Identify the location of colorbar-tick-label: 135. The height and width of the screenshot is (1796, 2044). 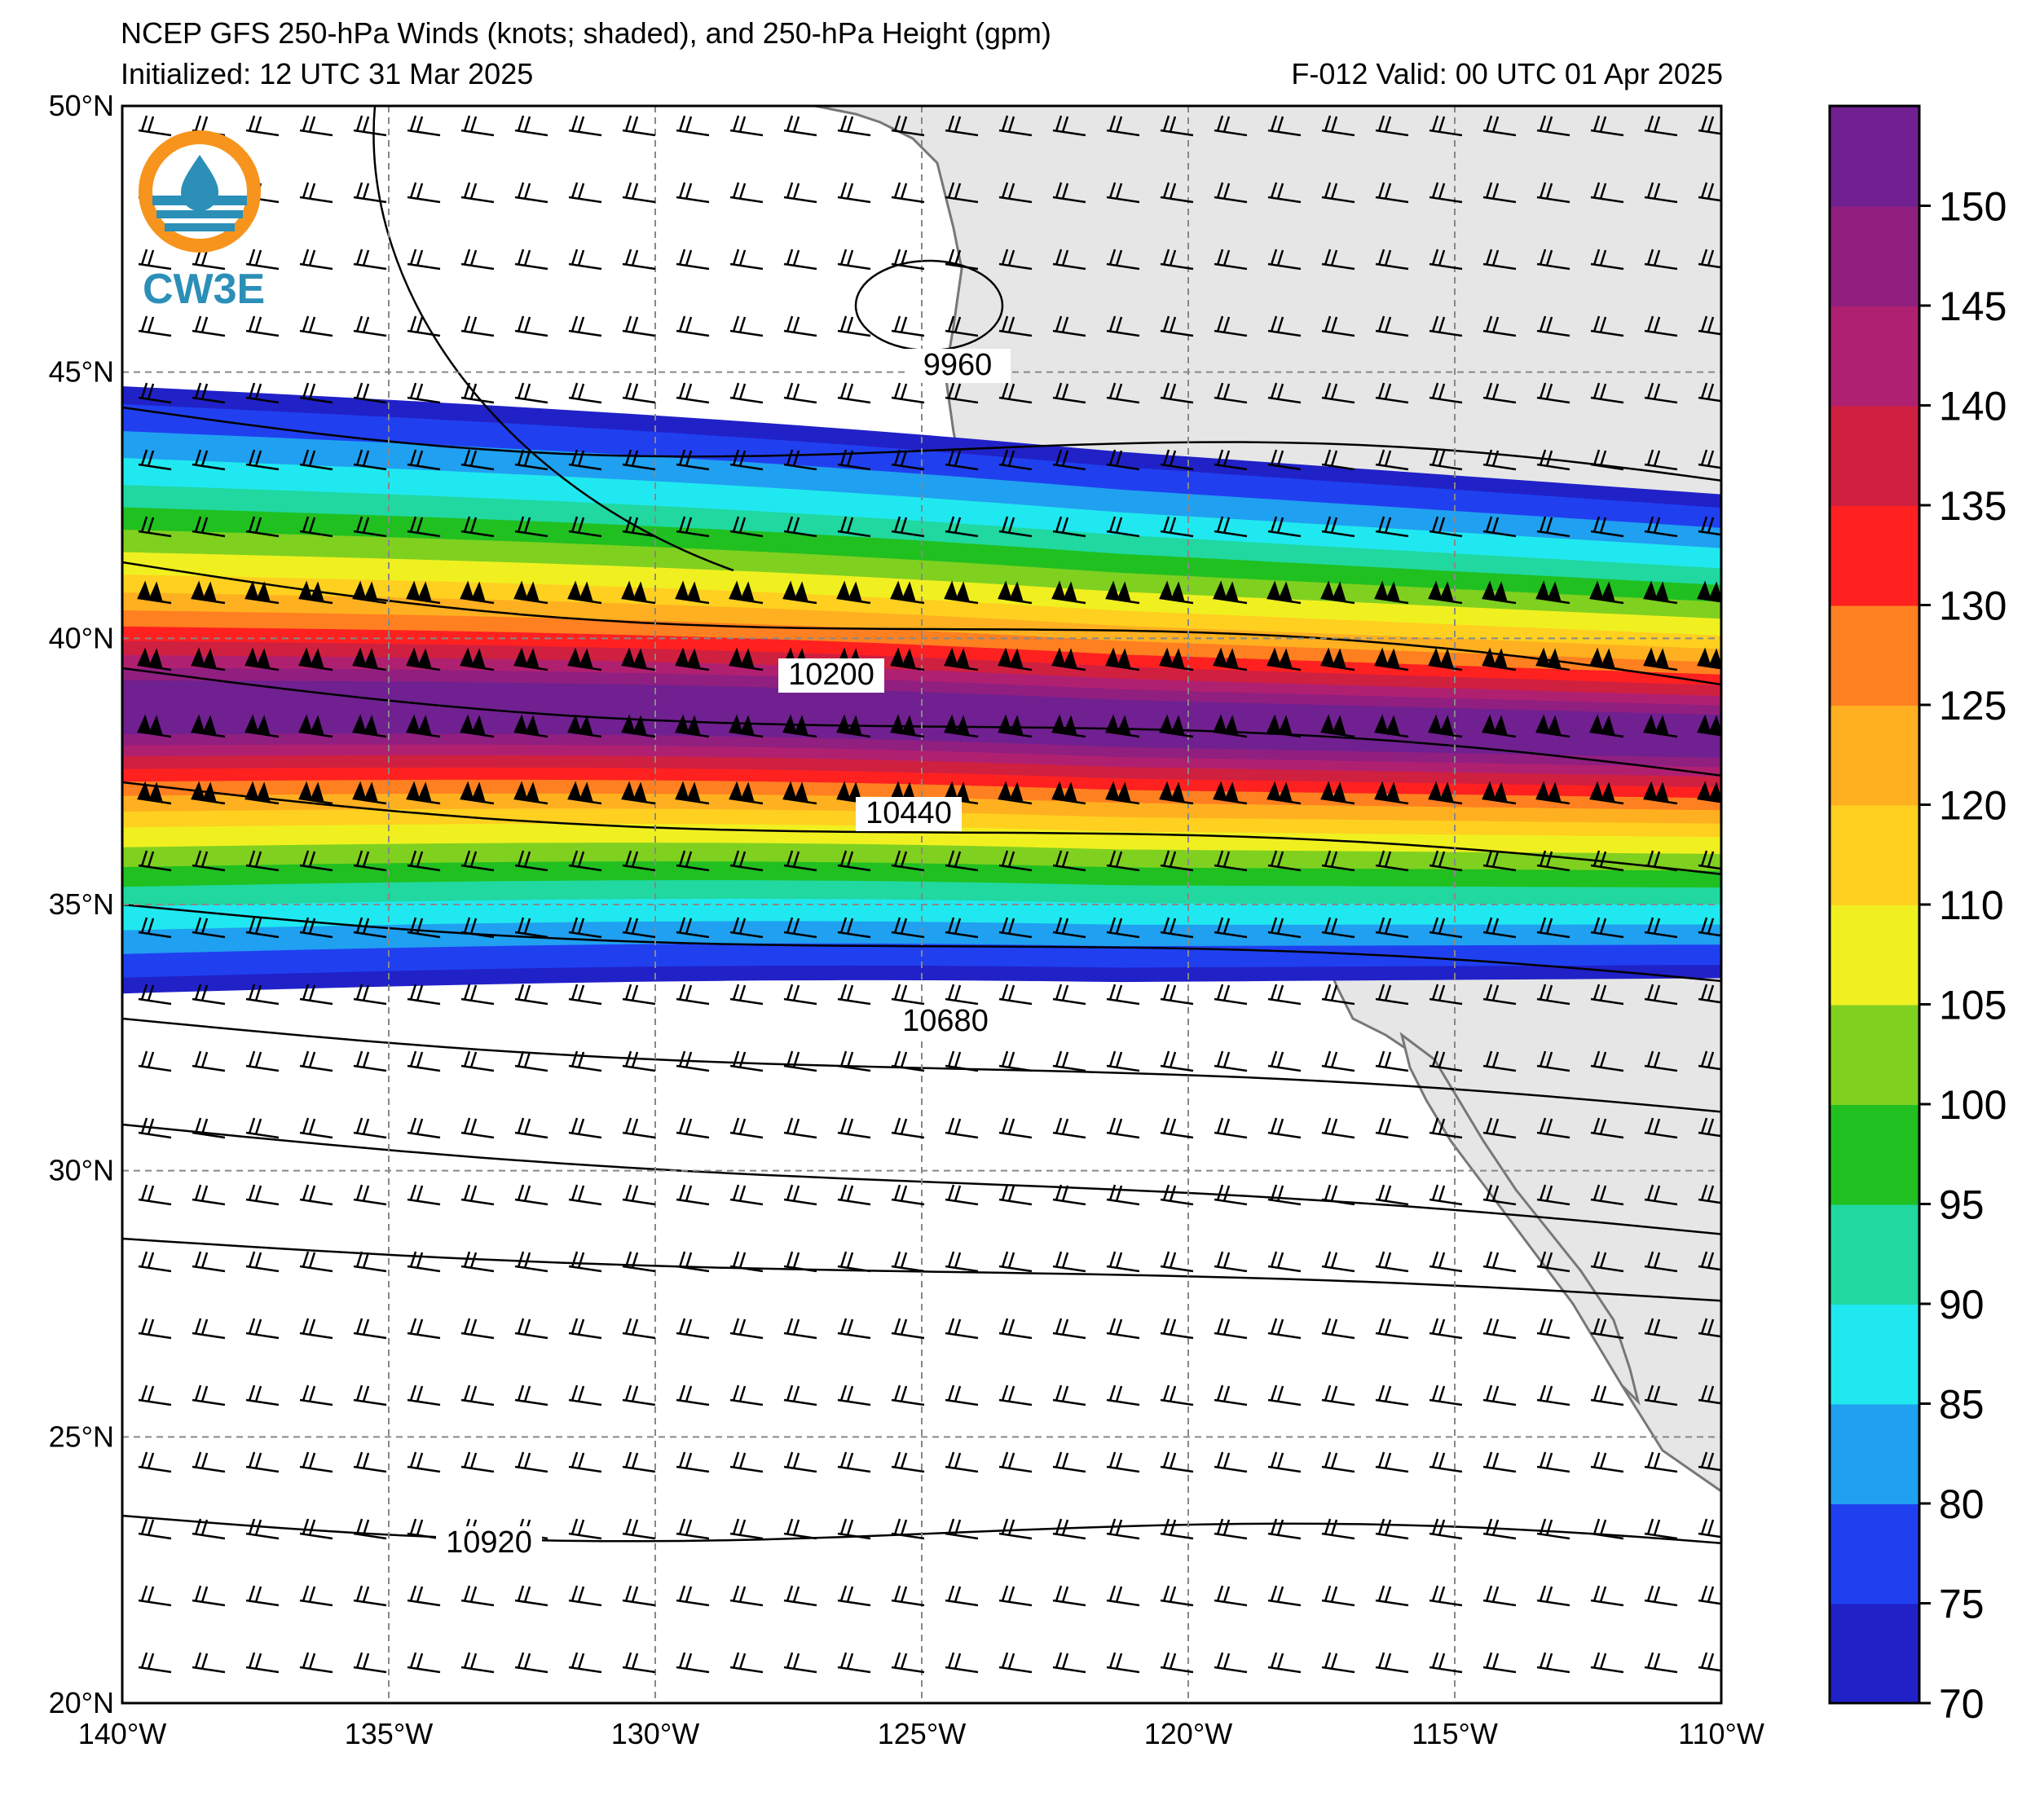
(1973, 506).